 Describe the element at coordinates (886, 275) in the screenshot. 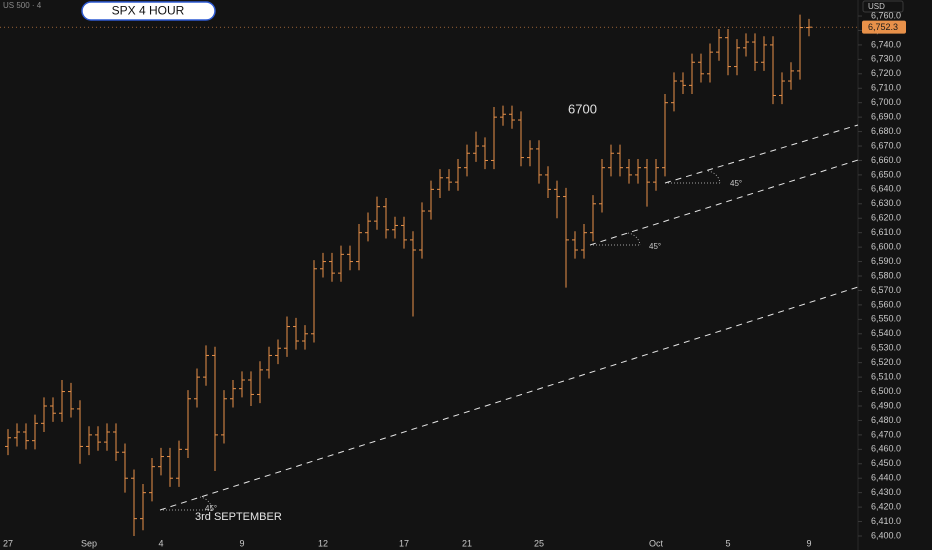

I see `y-tick-label: 6,580.0` at that location.